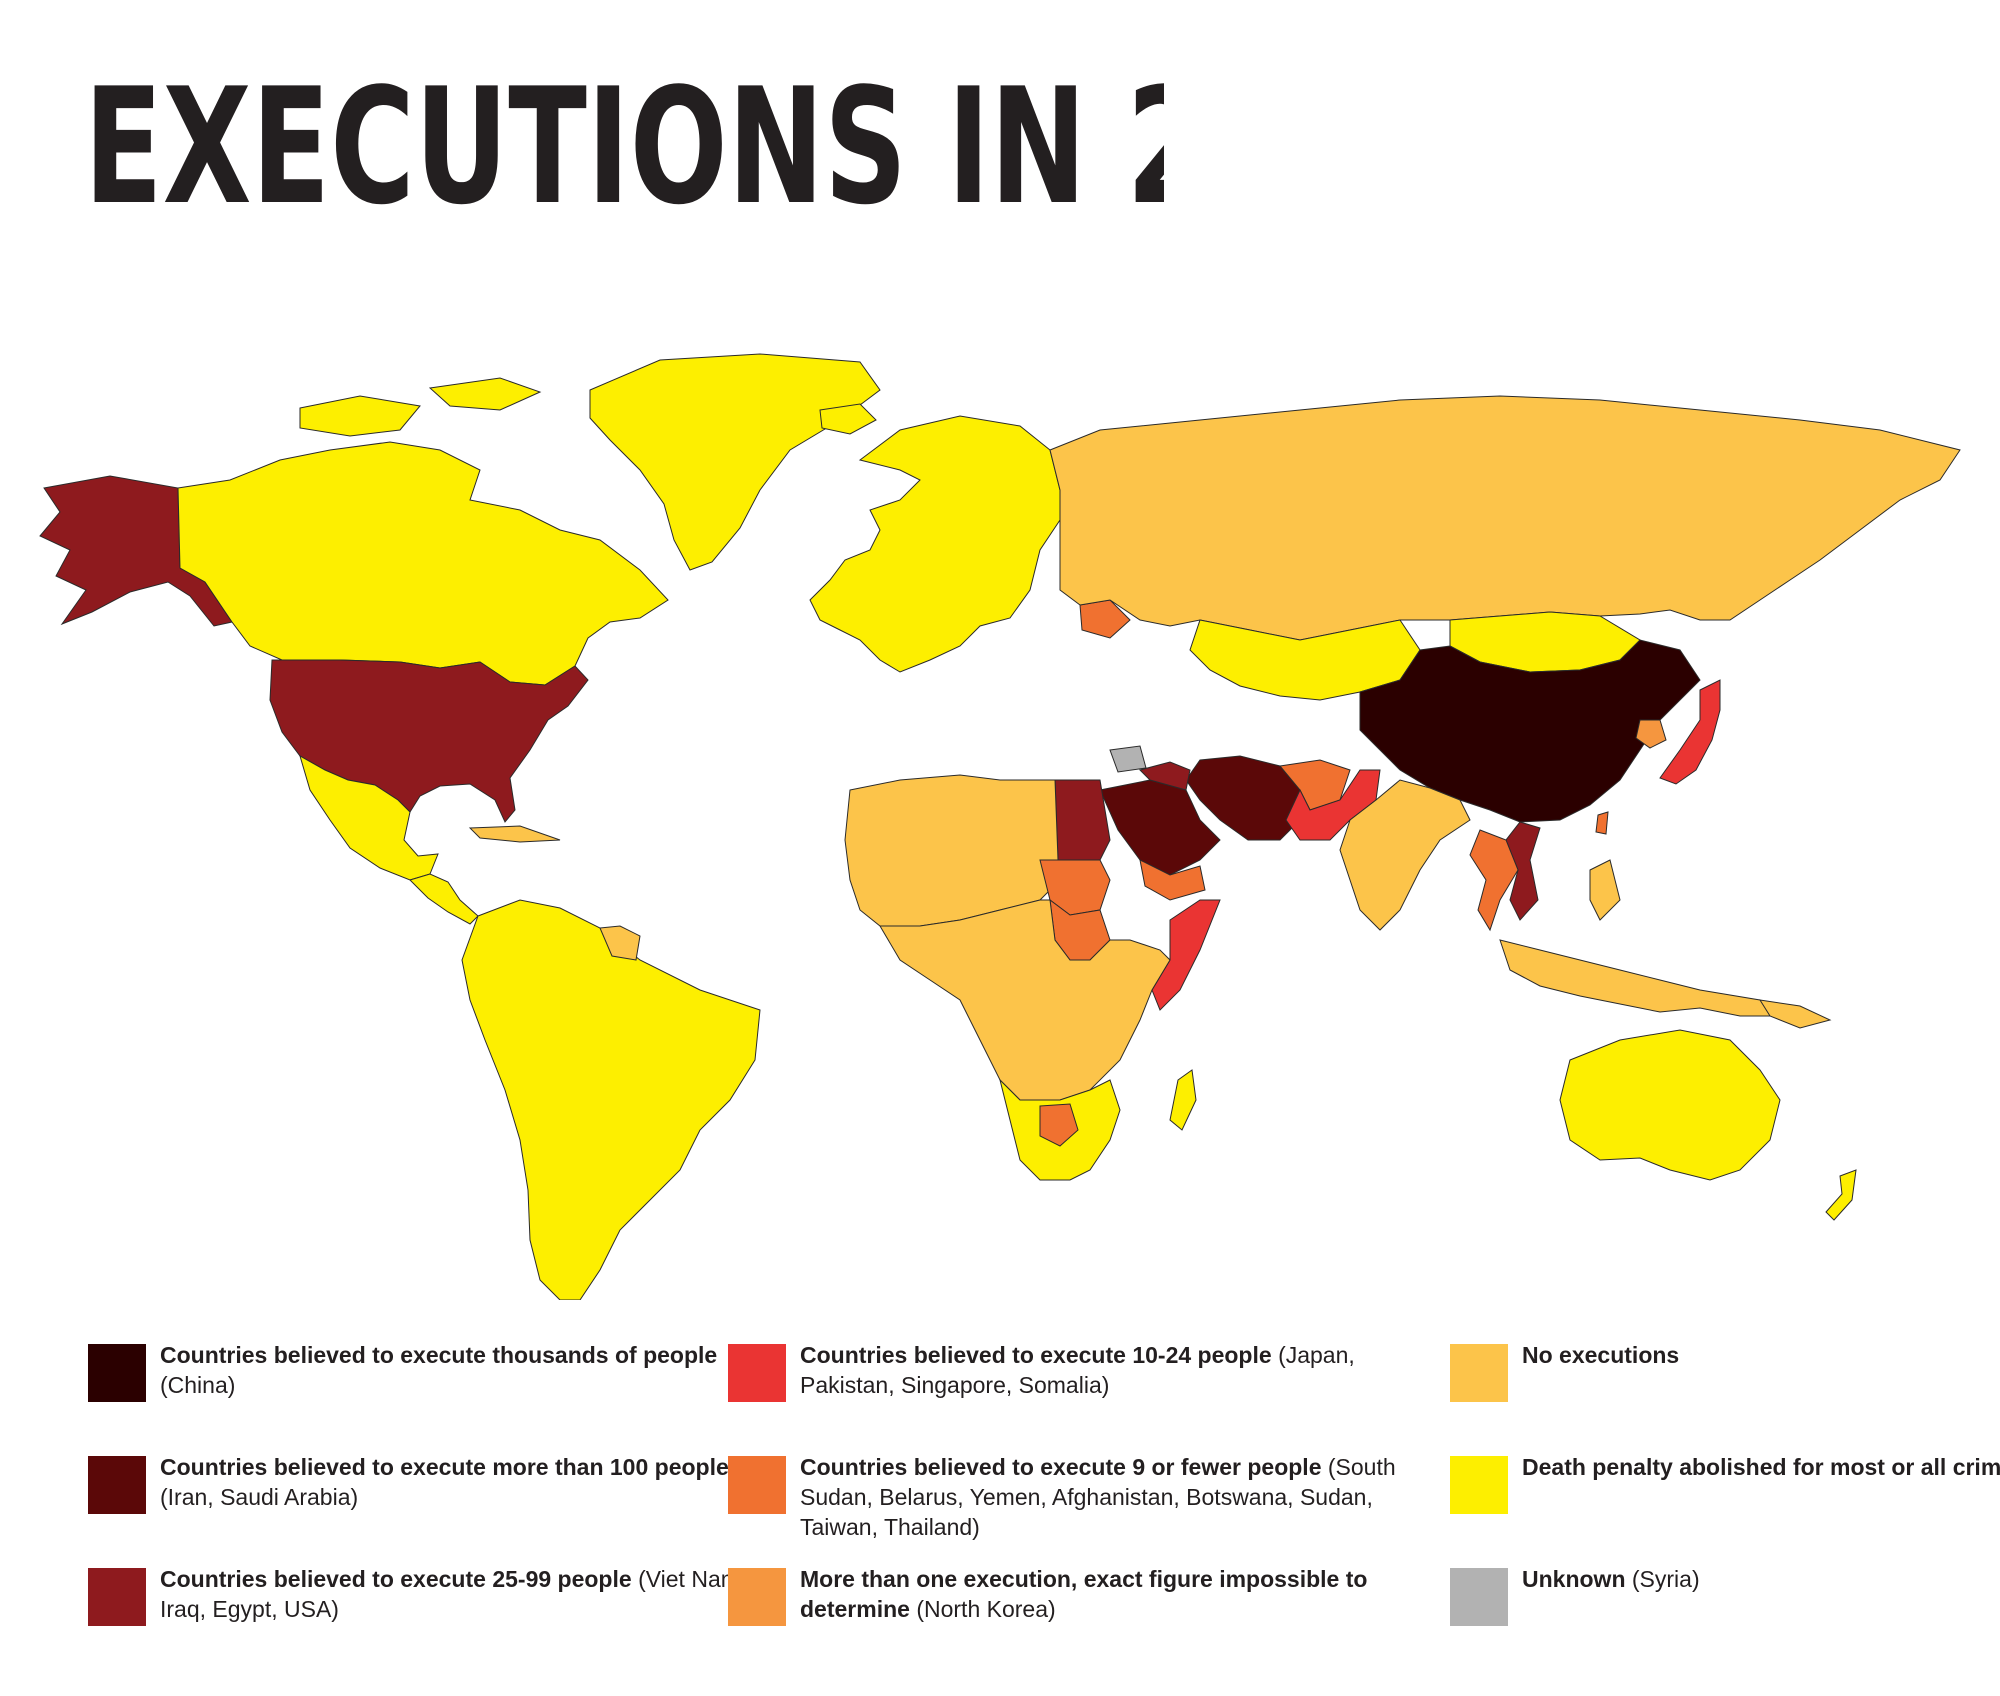  What do you see at coordinates (1665, 1579) in the screenshot?
I see `legend-examples: (Syria)` at bounding box center [1665, 1579].